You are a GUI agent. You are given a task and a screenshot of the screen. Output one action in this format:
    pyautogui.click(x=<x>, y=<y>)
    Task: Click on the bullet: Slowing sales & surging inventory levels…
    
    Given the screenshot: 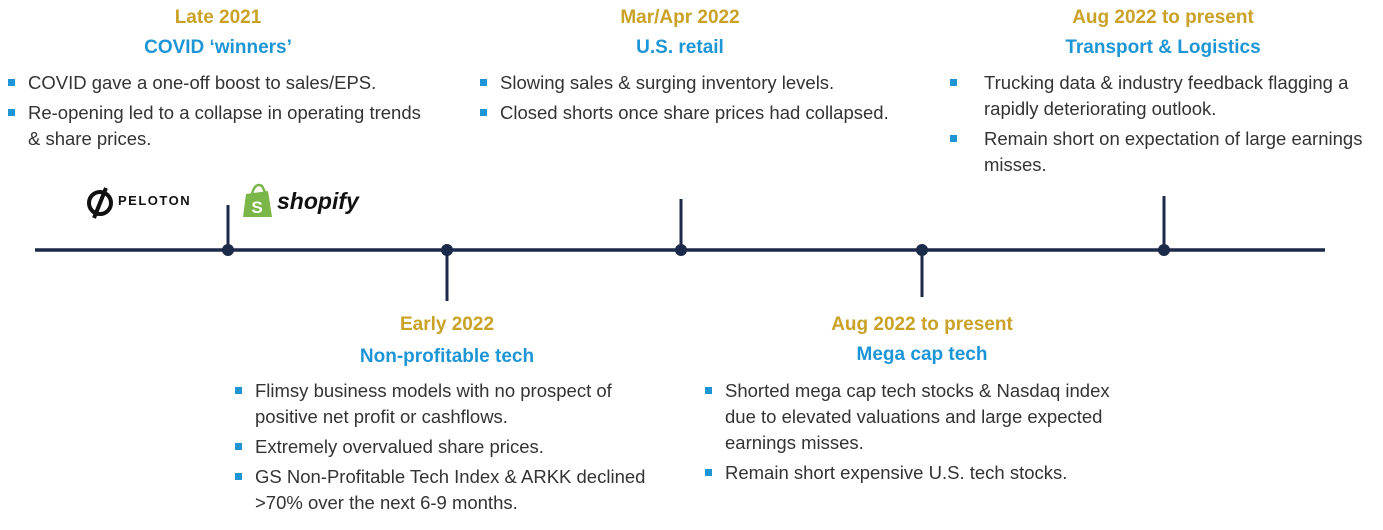 What is the action you would take?
    pyautogui.click(x=690, y=83)
    